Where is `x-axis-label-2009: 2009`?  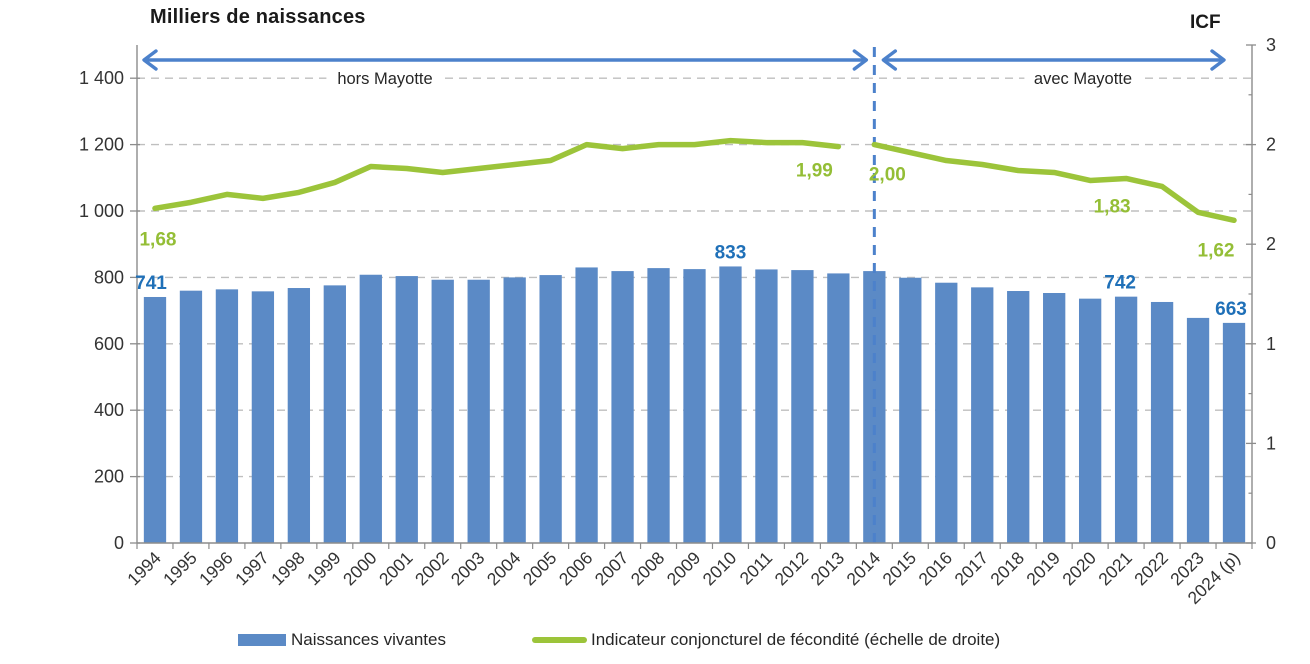 x-axis-label-2009: 2009 is located at coordinates (684, 569).